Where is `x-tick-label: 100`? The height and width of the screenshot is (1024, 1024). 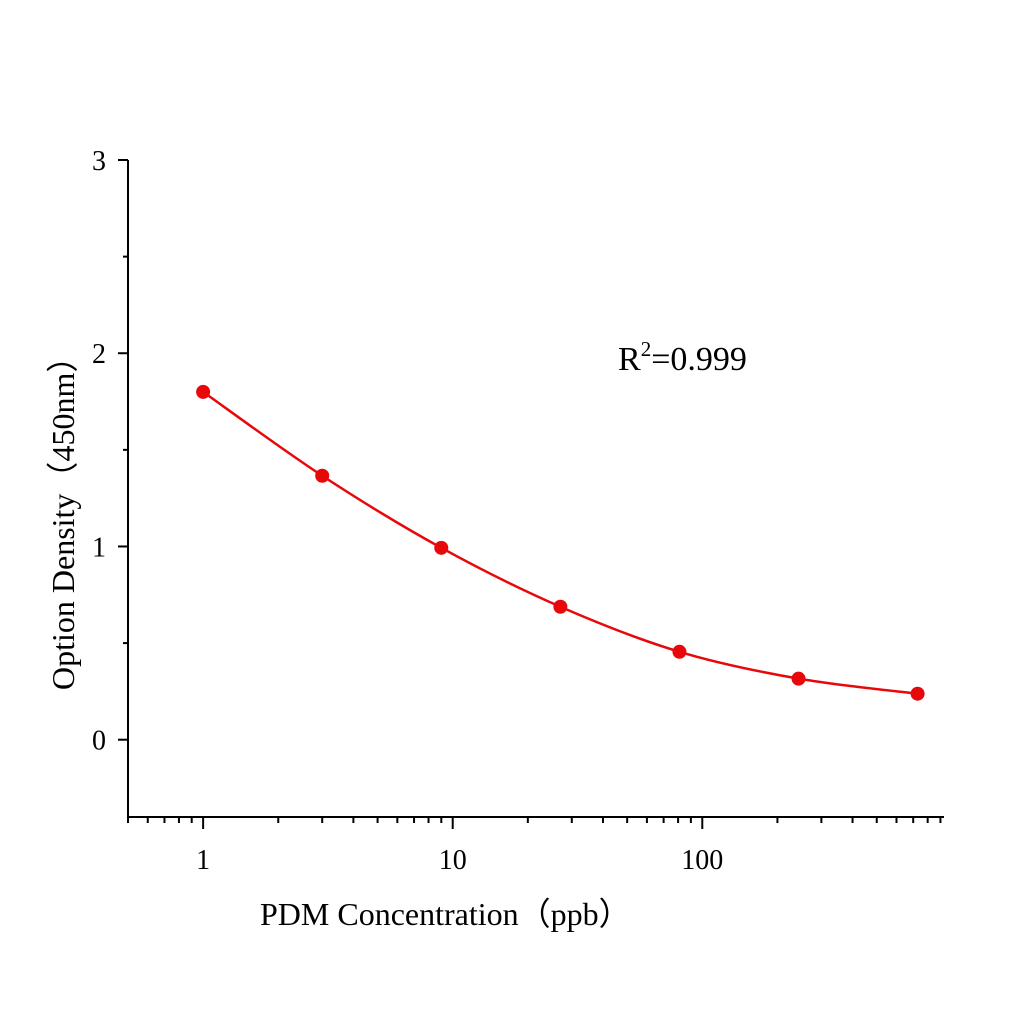
x-tick-label: 100 is located at coordinates (702, 860).